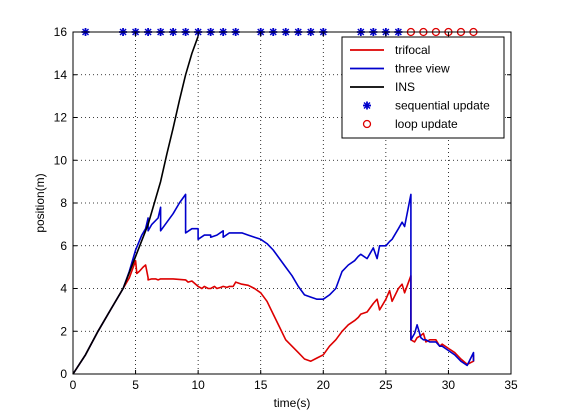  I want to click on legend-swatch-sequential-update, so click(367, 105).